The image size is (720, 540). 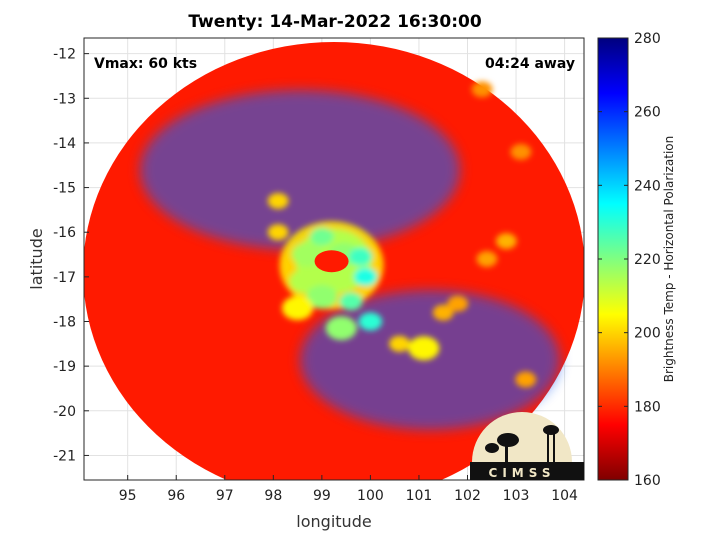 What do you see at coordinates (348, 489) in the screenshot?
I see `x-axis-ticks: 95 96 97 98 99 100 101 102 103 104` at bounding box center [348, 489].